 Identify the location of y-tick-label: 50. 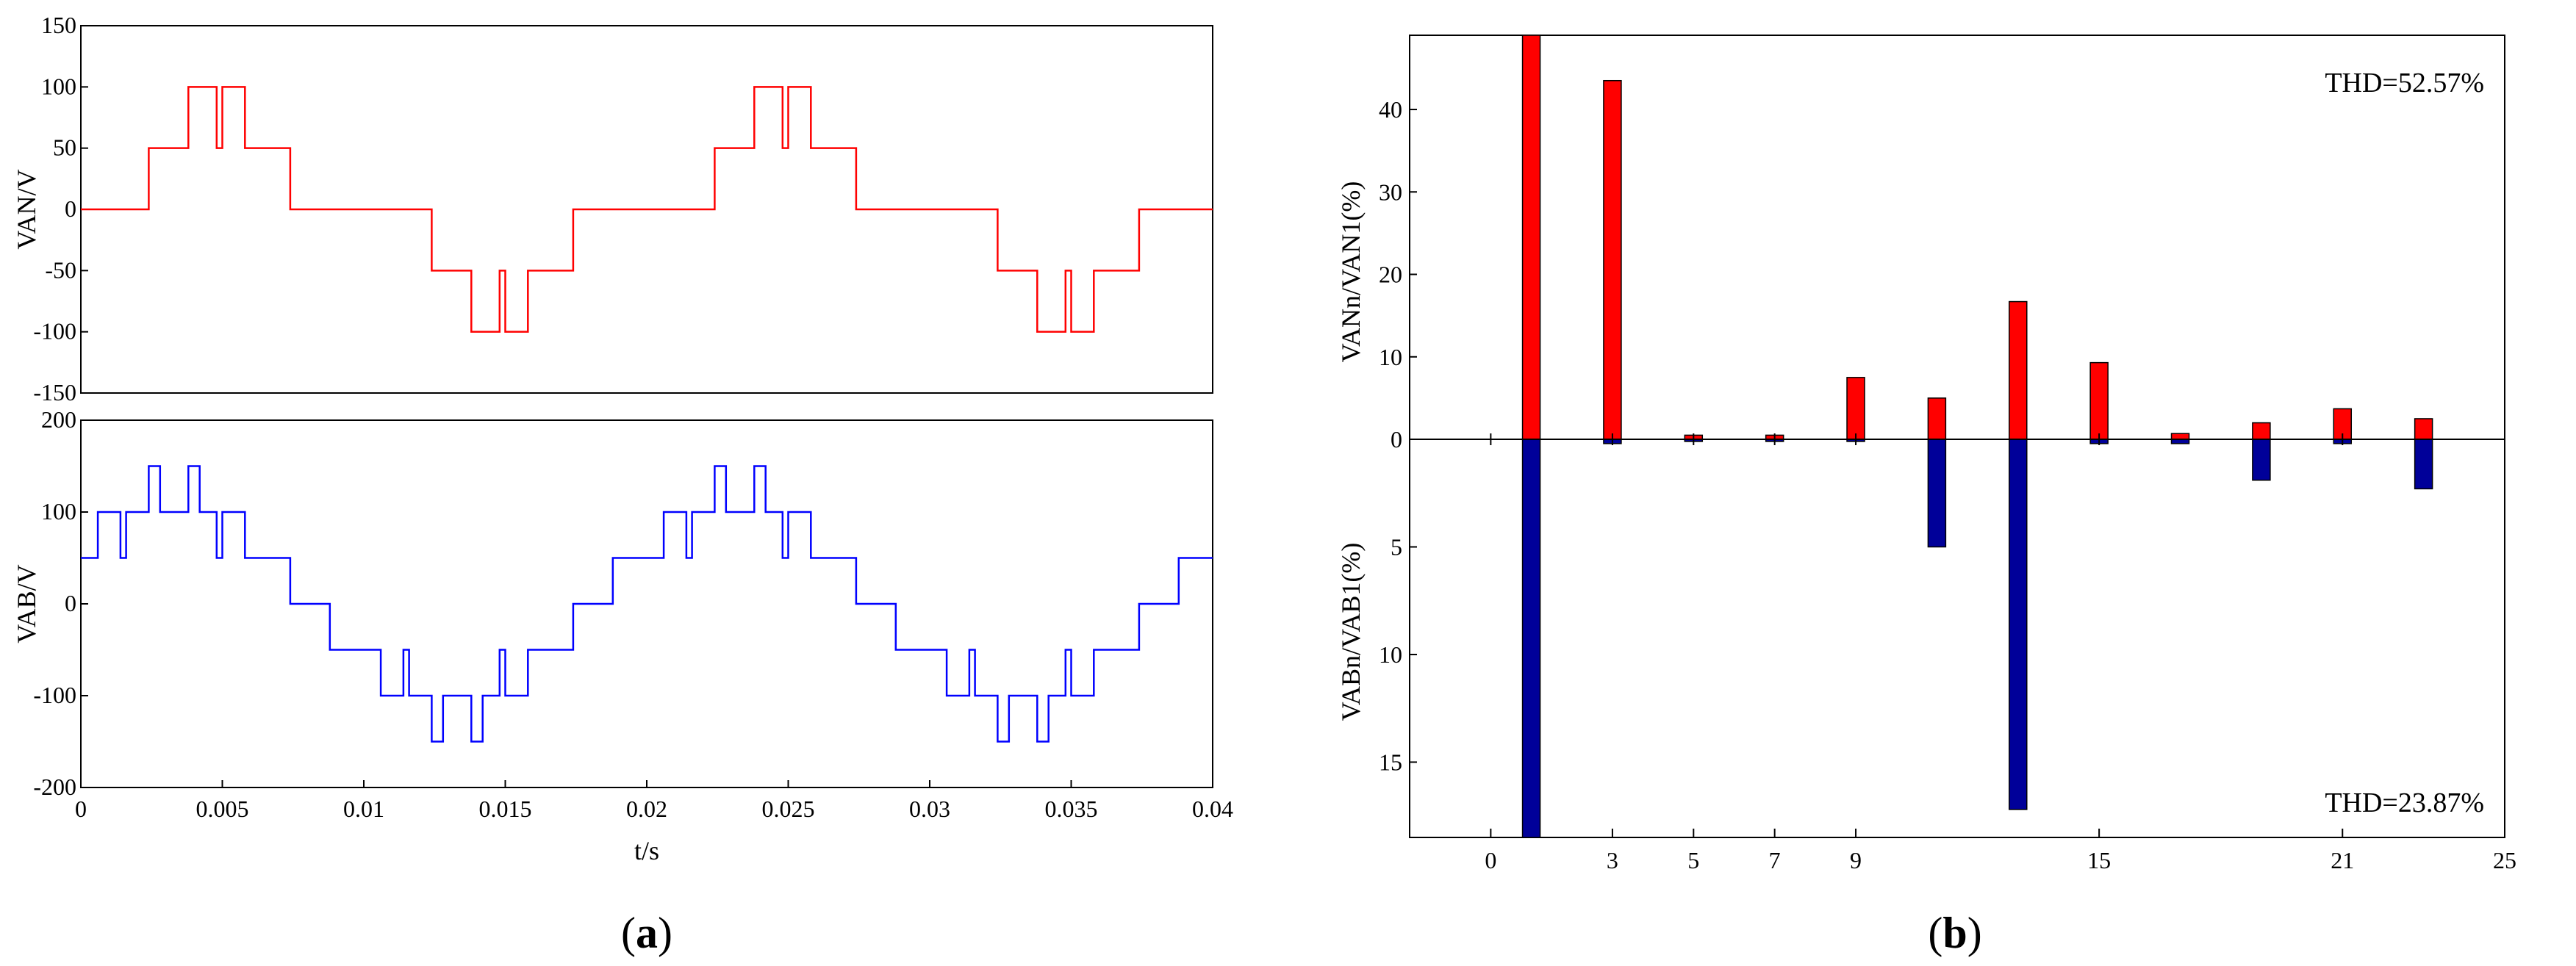
(64, 147).